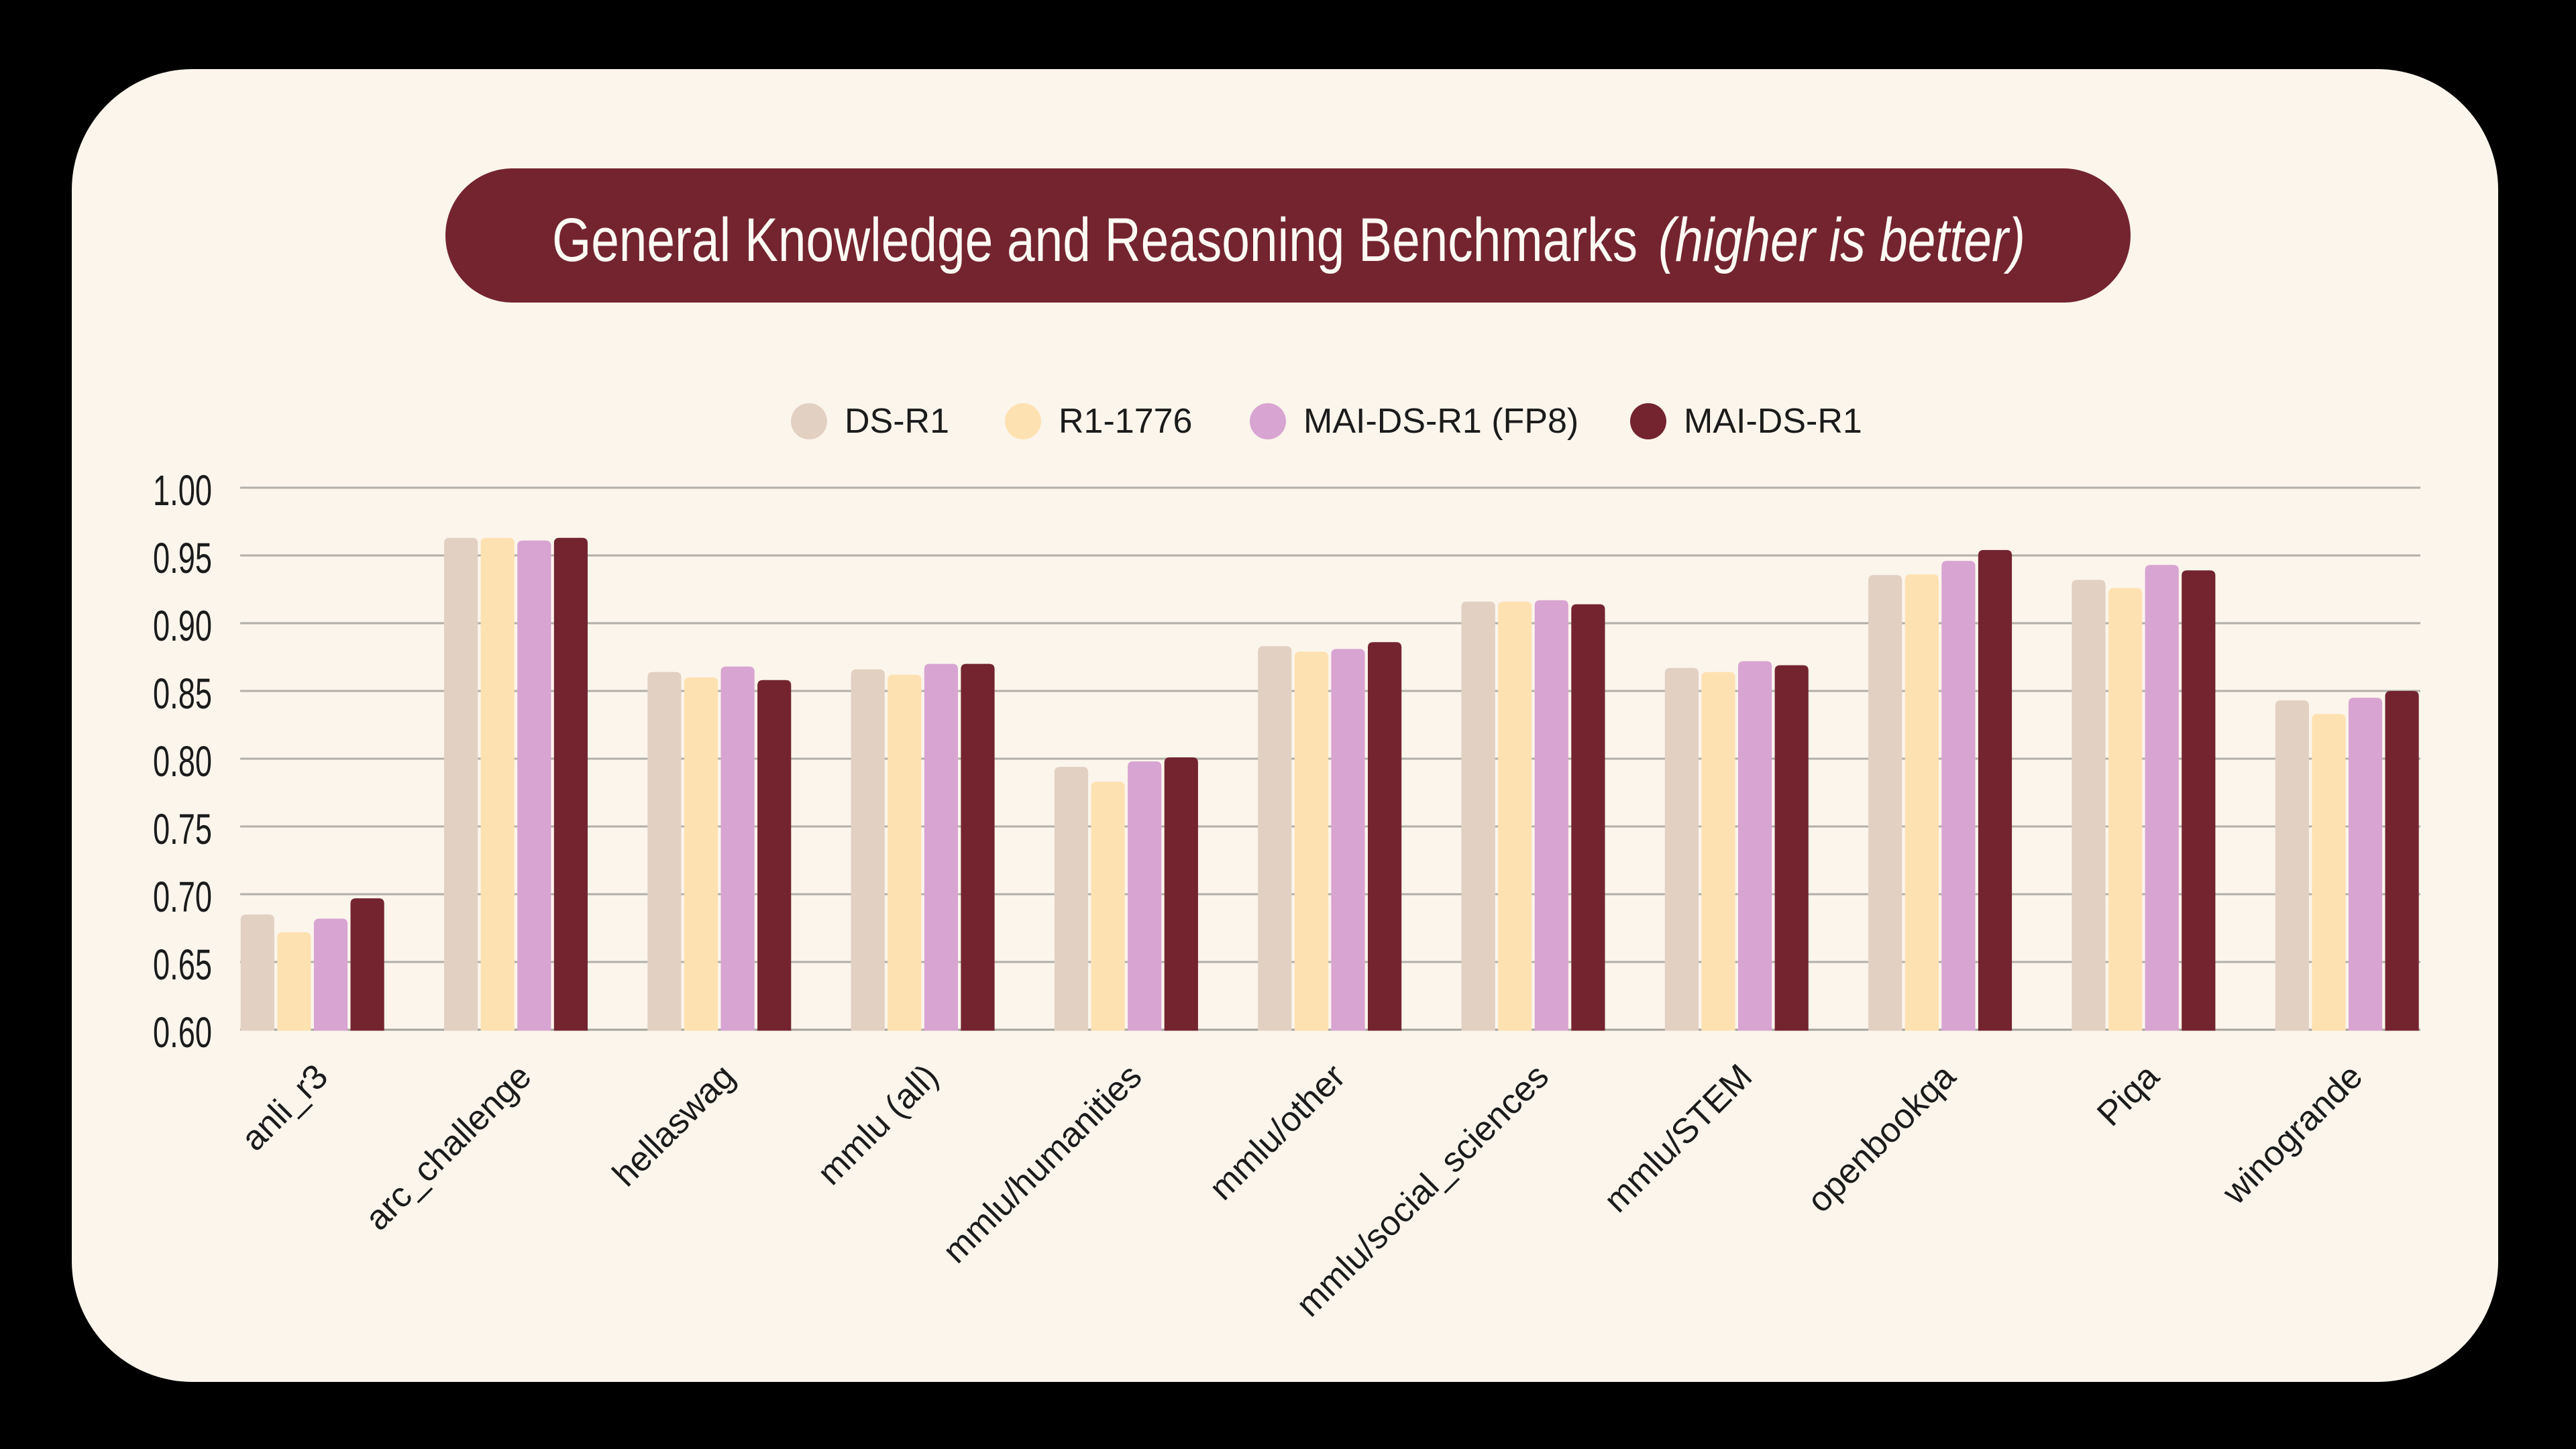 The image size is (2576, 1449). I want to click on svg-text: mmlu/other, so click(1277, 1132).